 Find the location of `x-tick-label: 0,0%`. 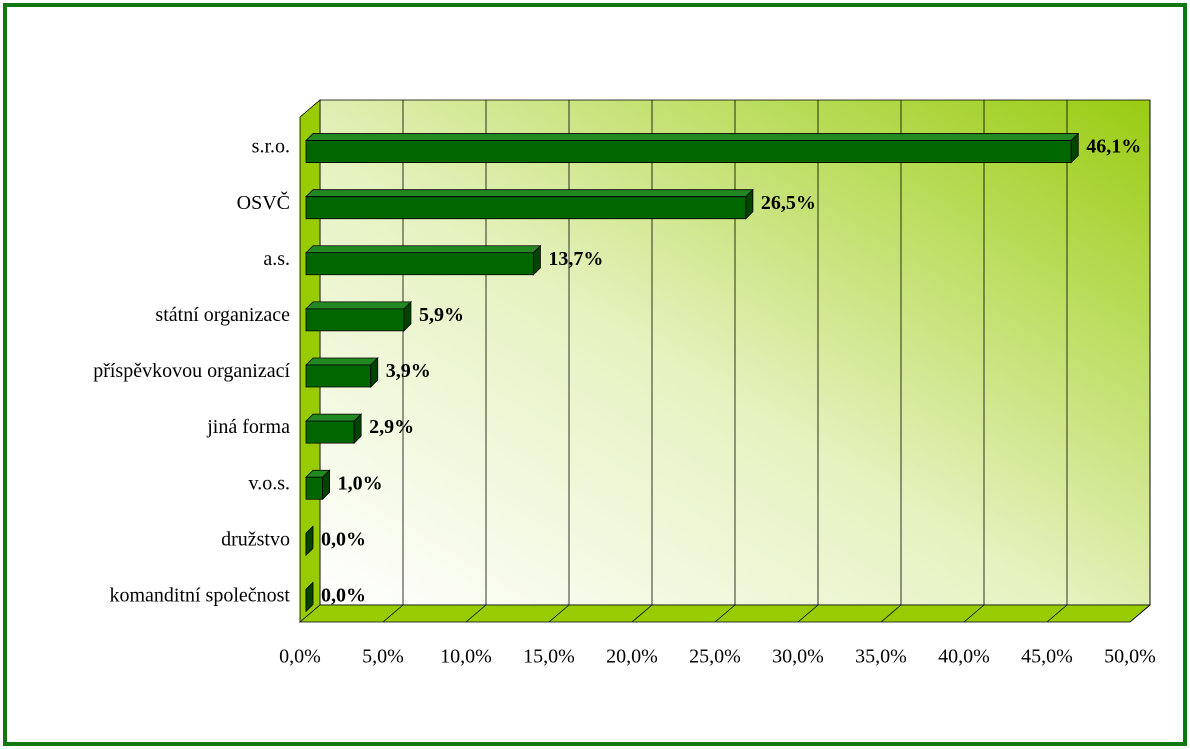

x-tick-label: 0,0% is located at coordinates (300, 657).